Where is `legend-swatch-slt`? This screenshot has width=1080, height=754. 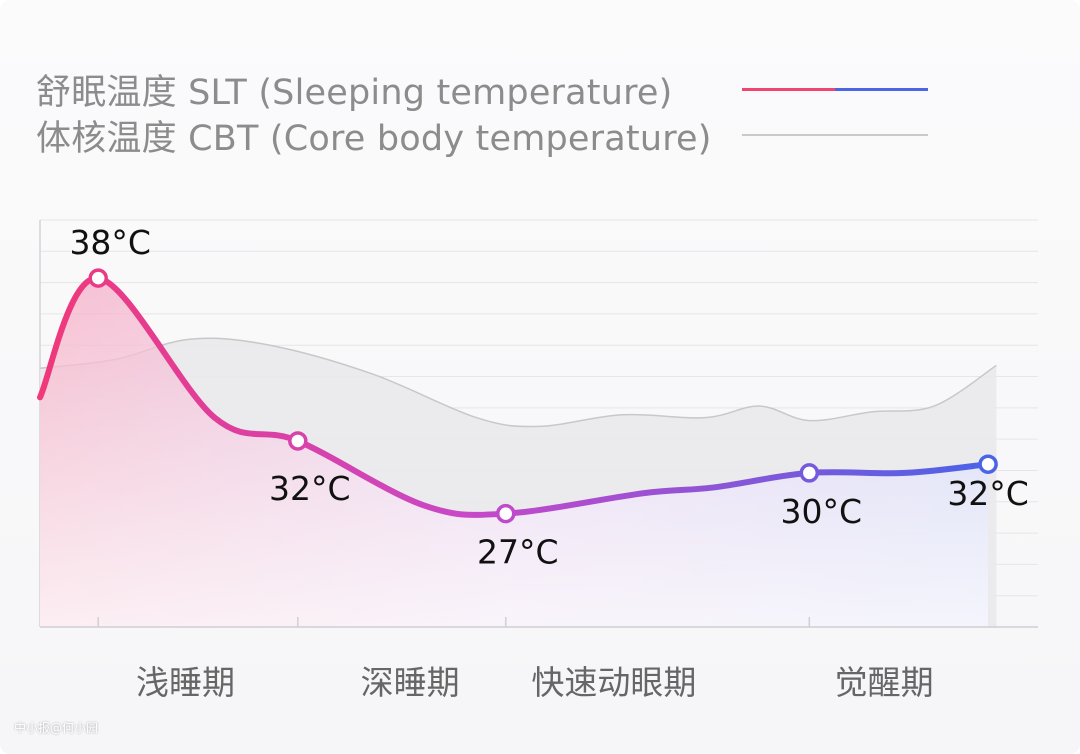 legend-swatch-slt is located at coordinates (835, 89).